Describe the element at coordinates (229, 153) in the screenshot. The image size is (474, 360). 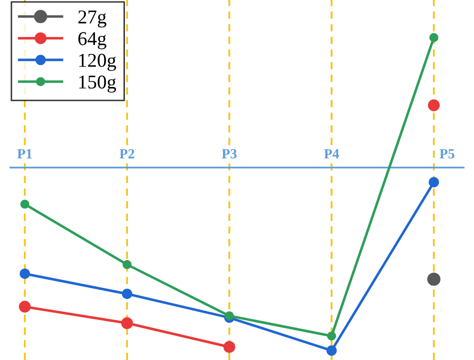
I see `x-tick-label: P3` at that location.